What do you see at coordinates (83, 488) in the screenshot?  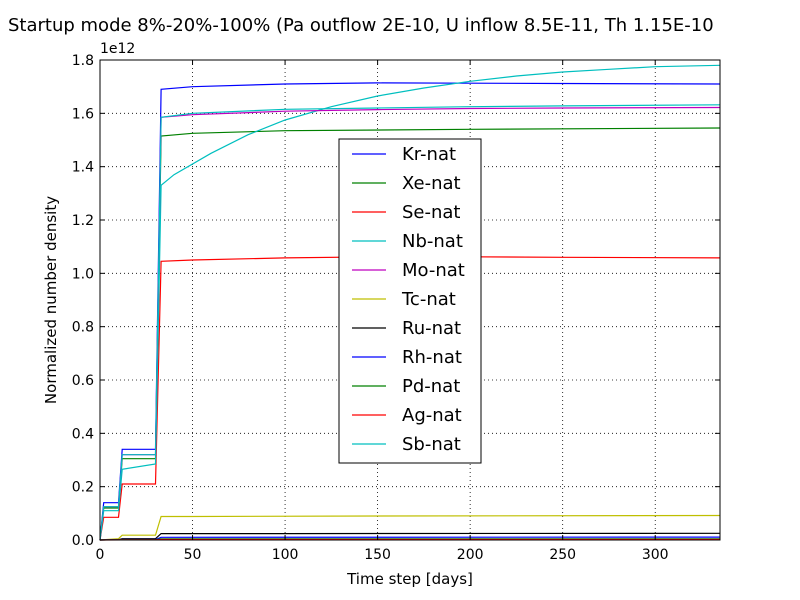 I see `y-tick-label: 0.2` at bounding box center [83, 488].